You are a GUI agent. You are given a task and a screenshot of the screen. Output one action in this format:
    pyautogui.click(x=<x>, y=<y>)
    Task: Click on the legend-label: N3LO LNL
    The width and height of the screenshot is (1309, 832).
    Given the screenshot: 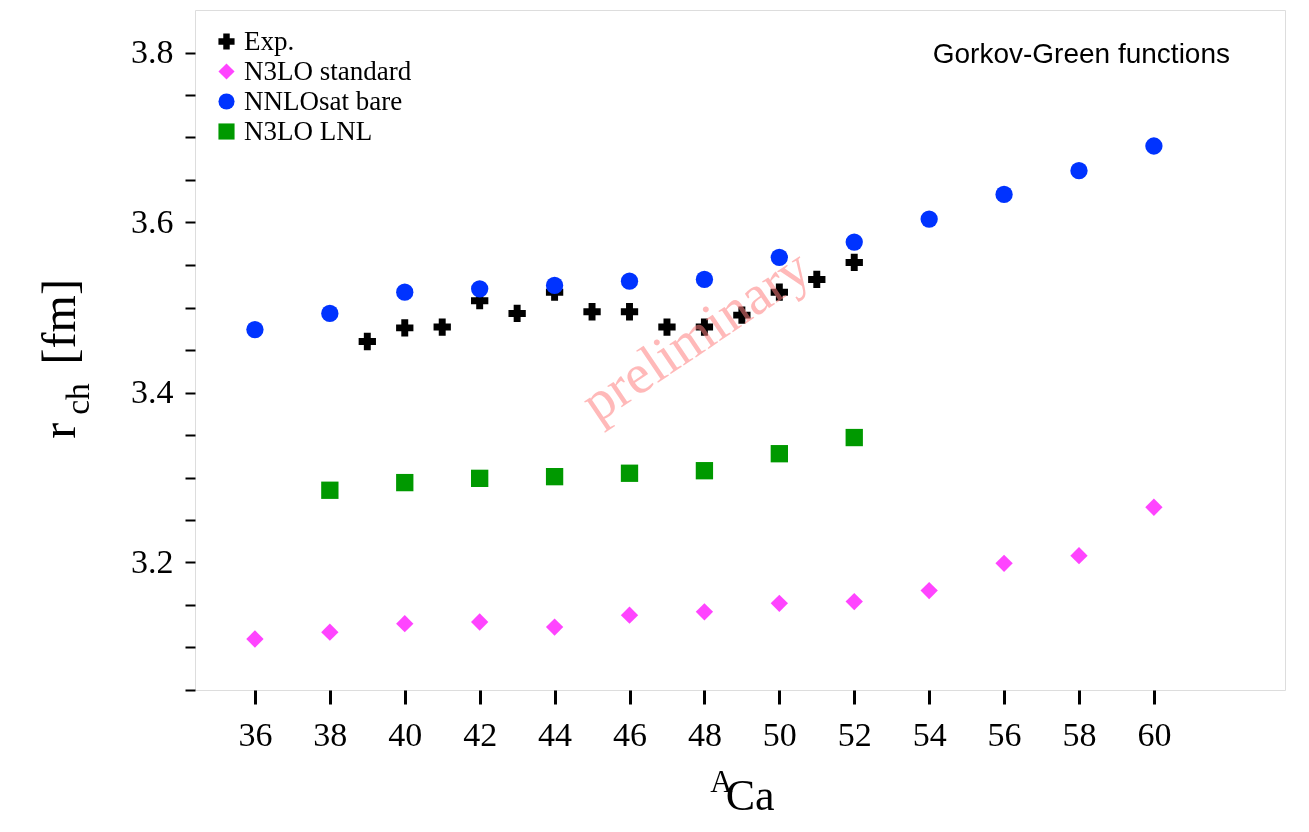 What is the action you would take?
    pyautogui.click(x=308, y=130)
    